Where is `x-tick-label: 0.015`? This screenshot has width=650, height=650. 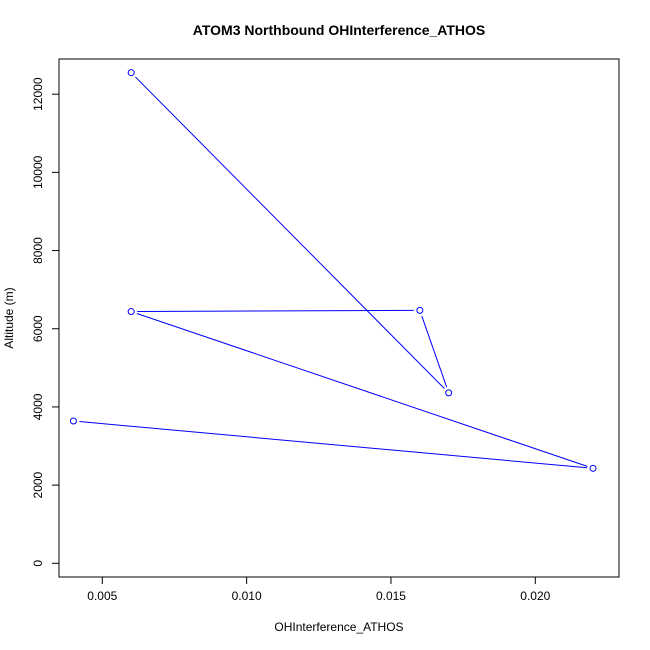
x-tick-label: 0.015 is located at coordinates (391, 596).